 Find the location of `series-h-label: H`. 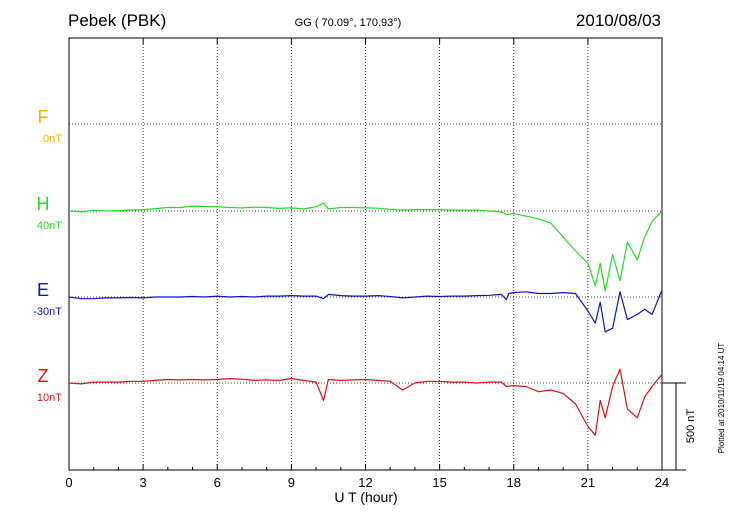

series-h-label: H is located at coordinates (43, 204).